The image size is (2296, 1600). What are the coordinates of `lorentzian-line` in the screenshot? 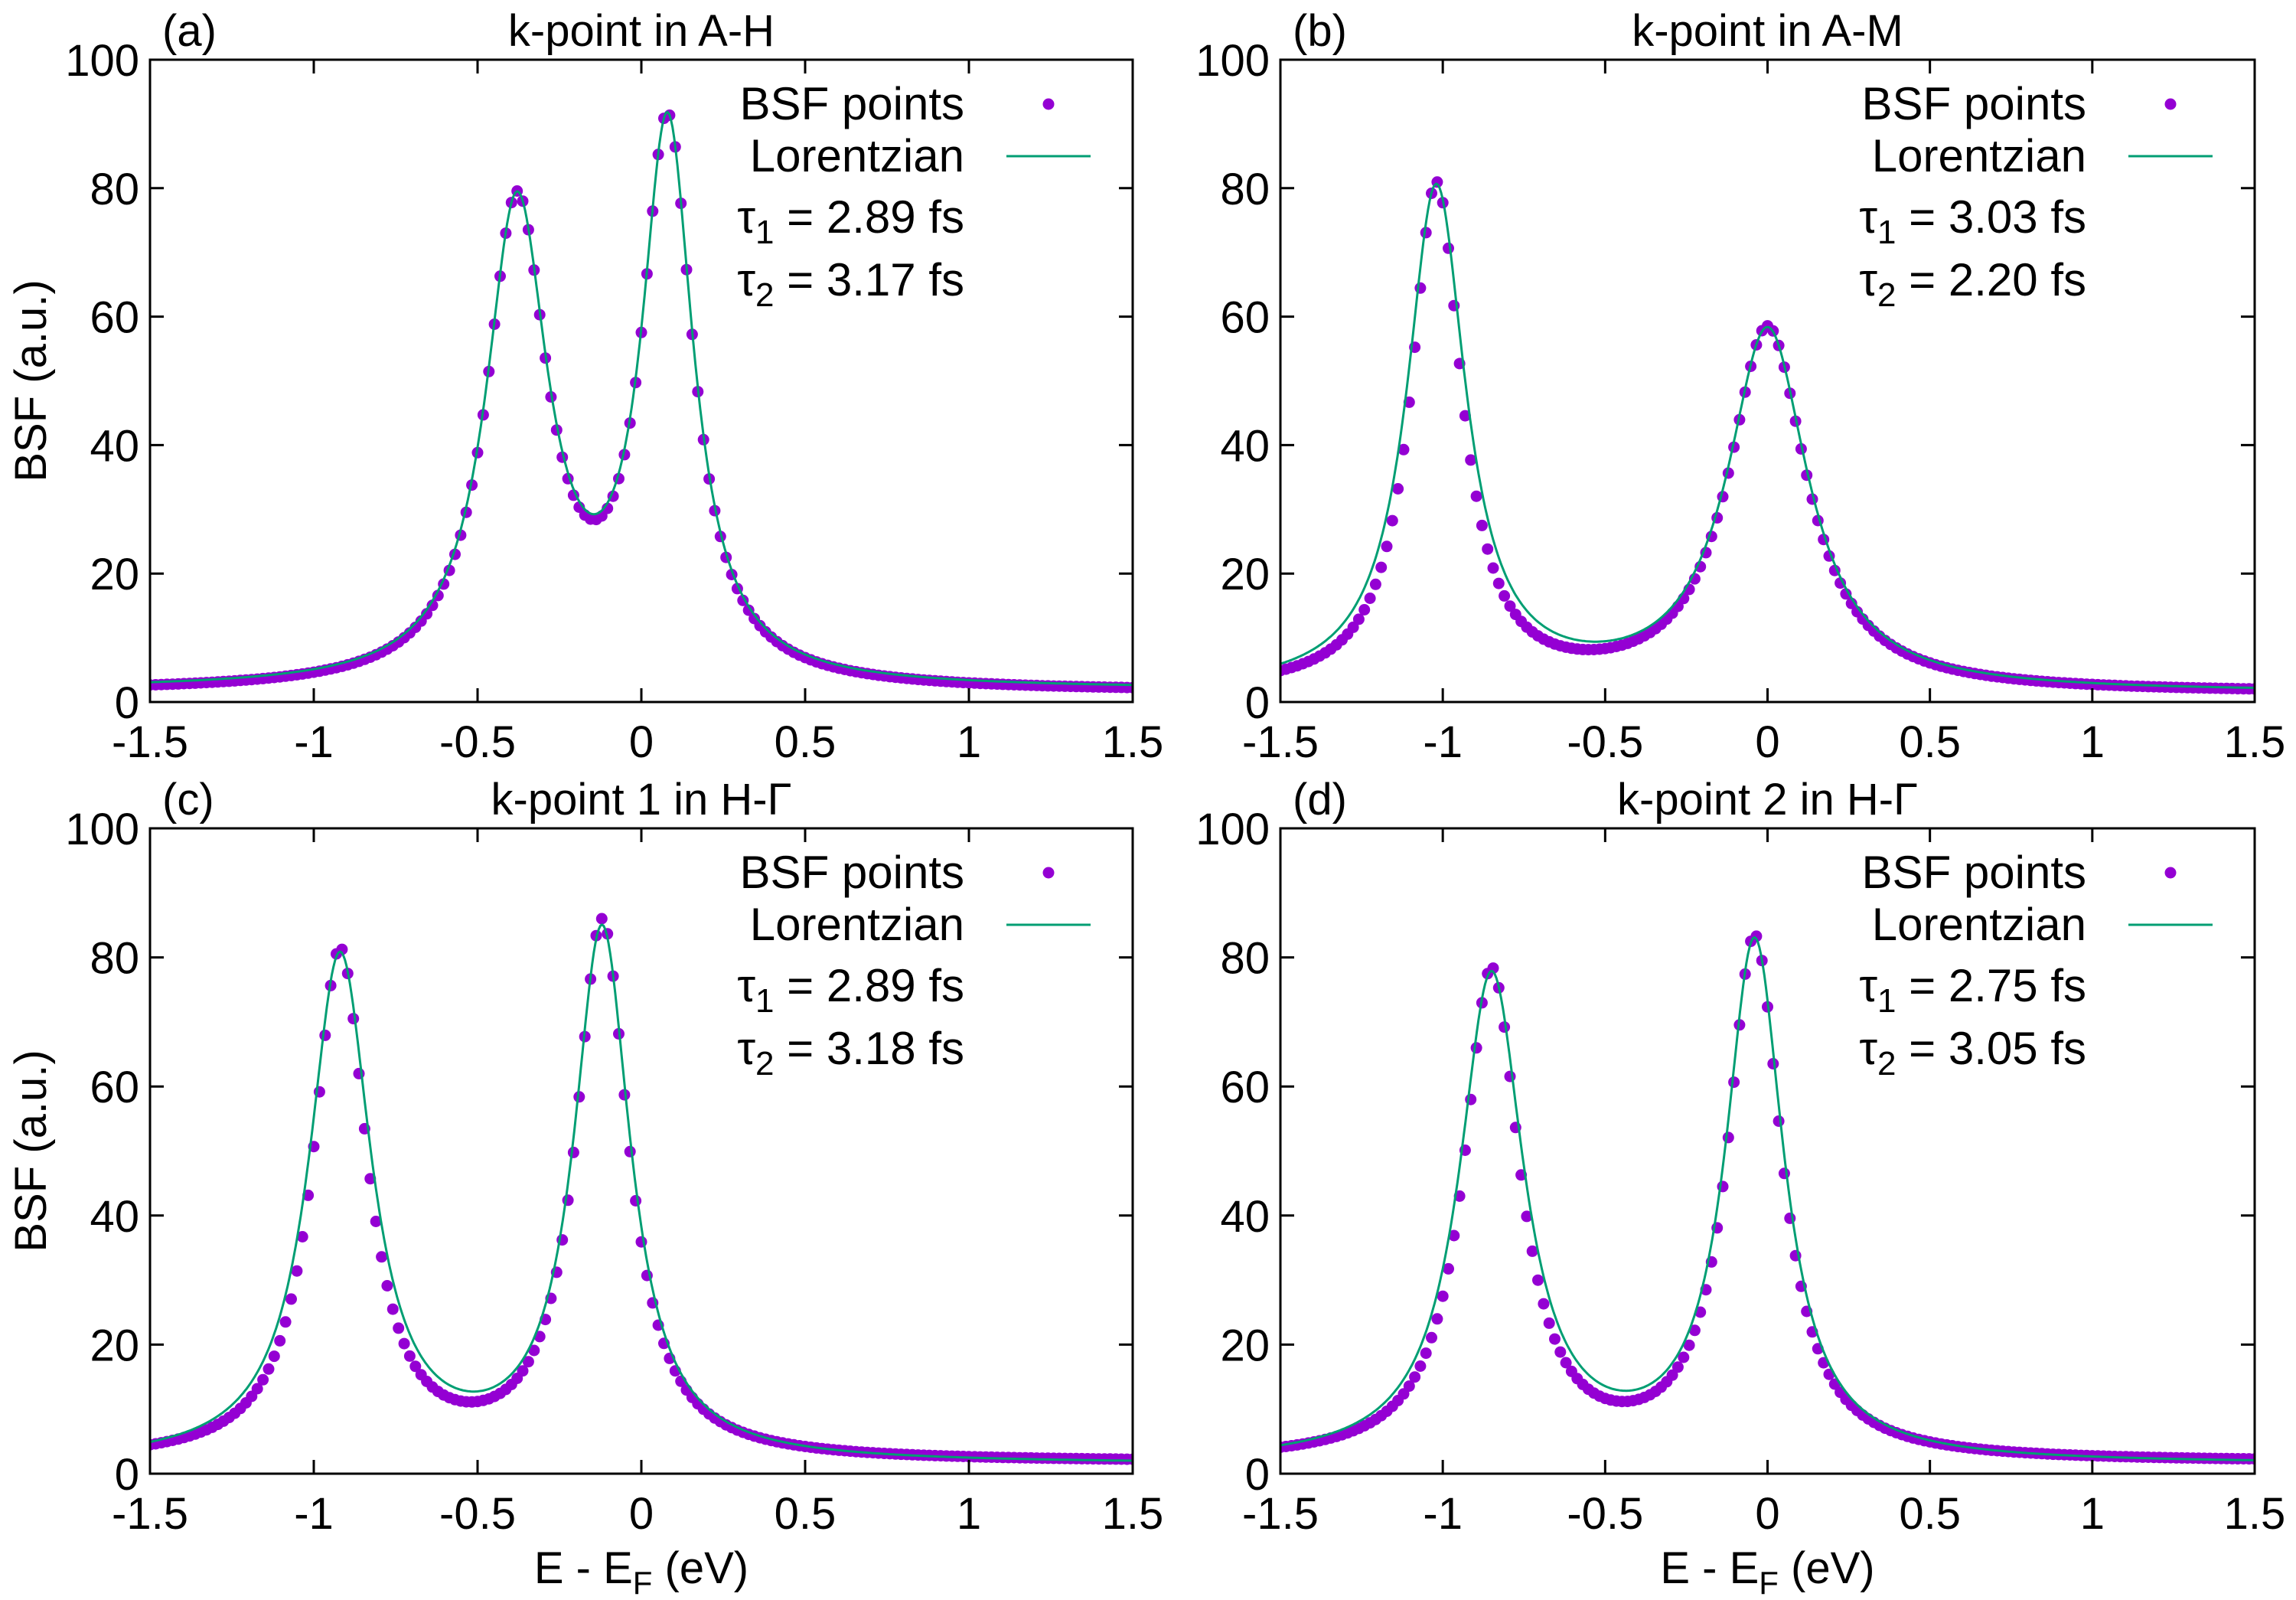 It's located at (1767, 1198).